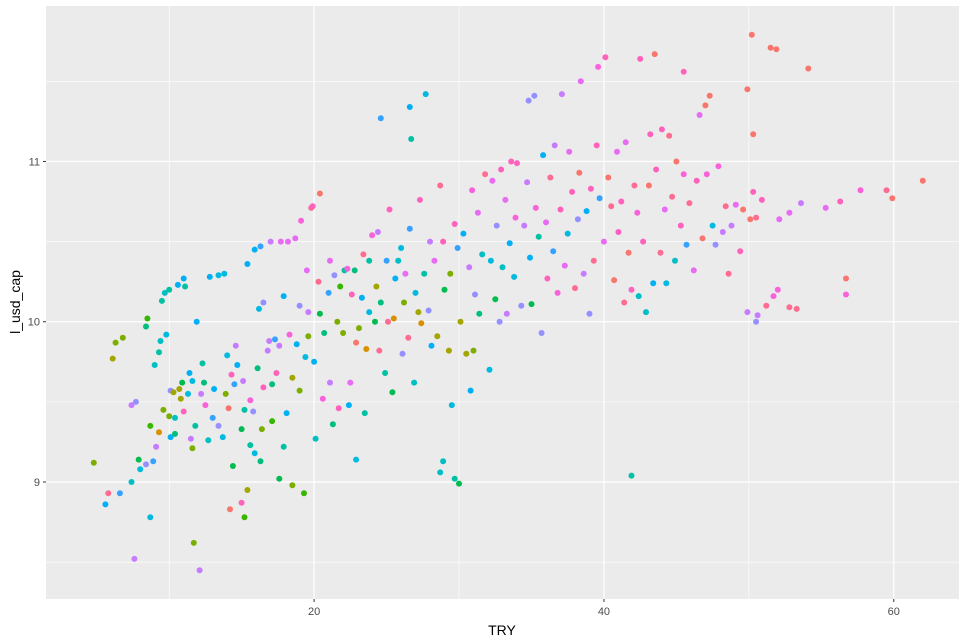  I want to click on y-axis-title: l_usd_cap, so click(15, 302).